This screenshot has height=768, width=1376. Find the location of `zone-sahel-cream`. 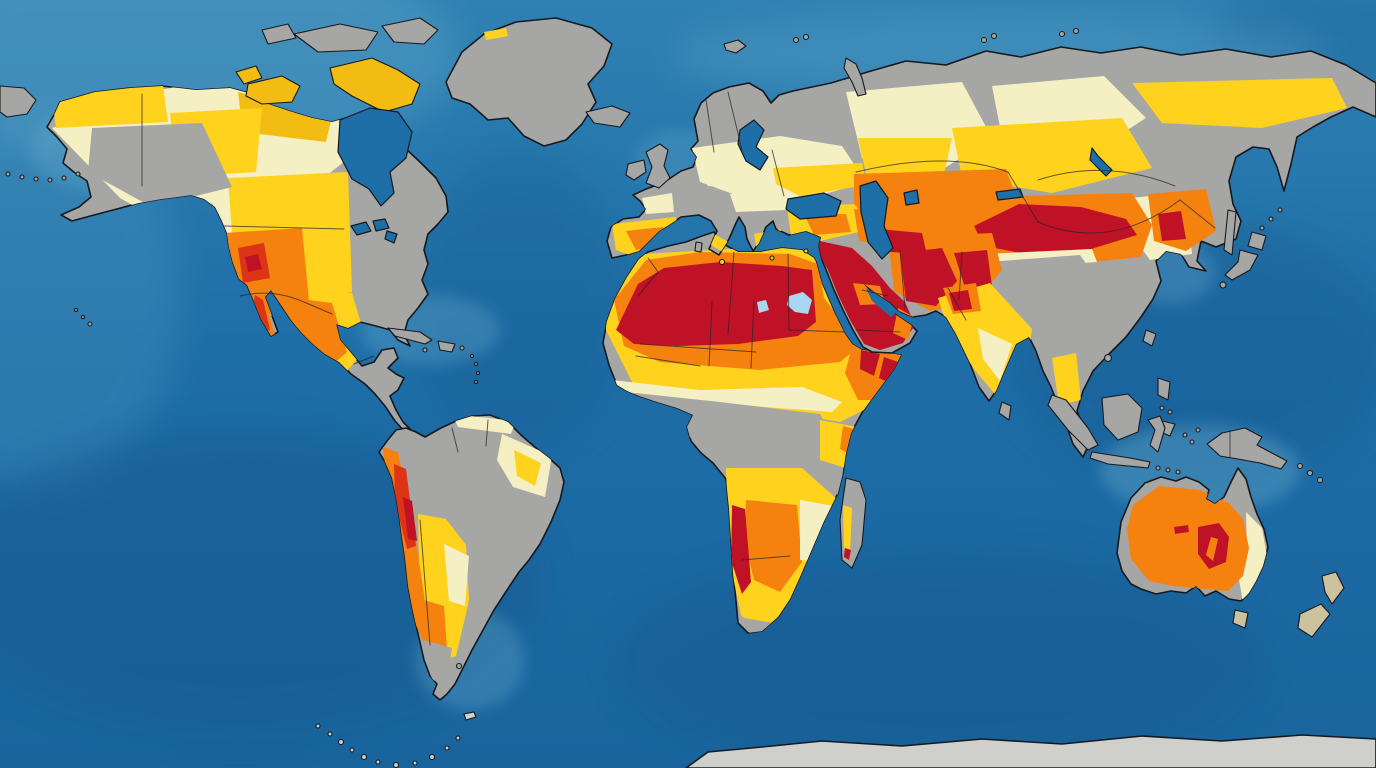

zone-sahel-cream is located at coordinates (727, 396).